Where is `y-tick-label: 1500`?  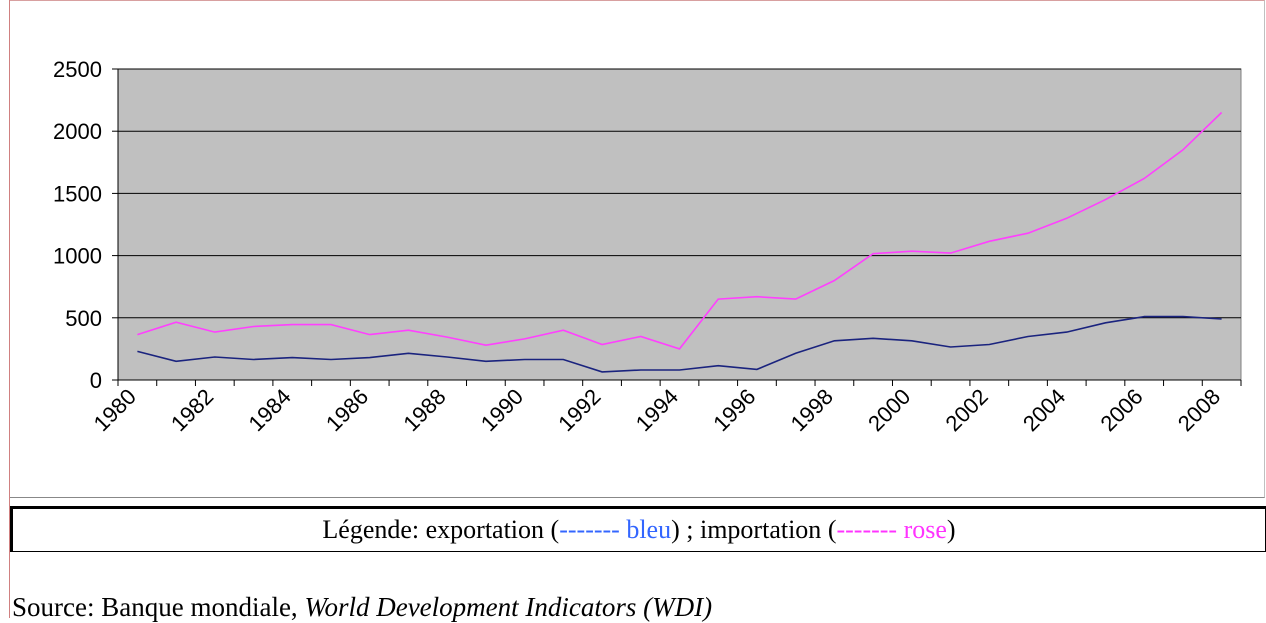 y-tick-label: 1500 is located at coordinates (77, 193).